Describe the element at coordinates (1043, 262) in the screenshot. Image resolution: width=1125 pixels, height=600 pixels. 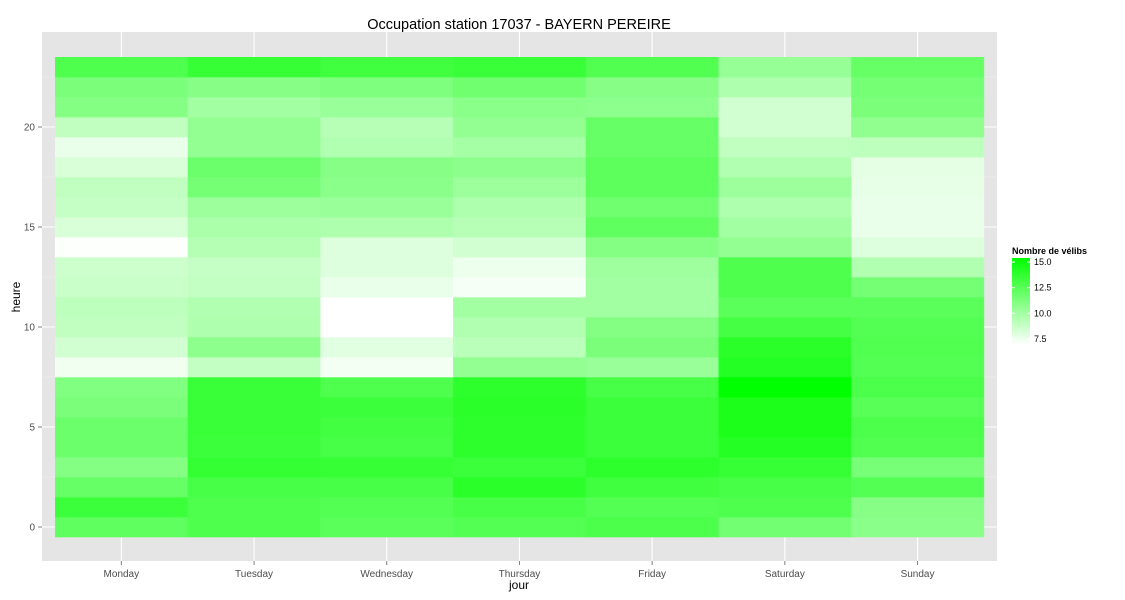
I see `legend-label: 15.0` at that location.